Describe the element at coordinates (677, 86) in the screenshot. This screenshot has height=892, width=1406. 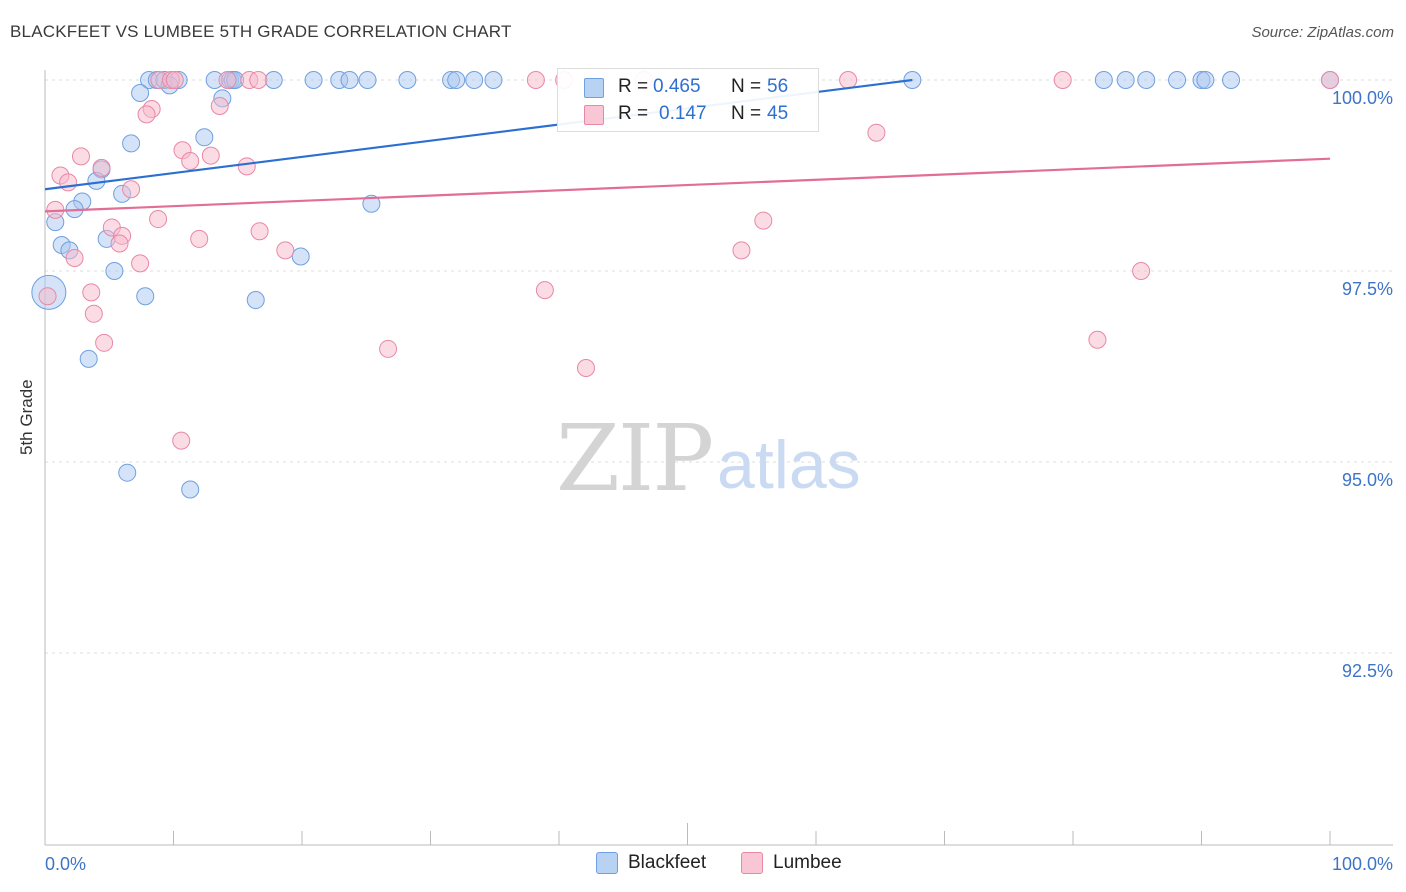
I see `legend-r-value-blackfeet: 0.465` at that location.